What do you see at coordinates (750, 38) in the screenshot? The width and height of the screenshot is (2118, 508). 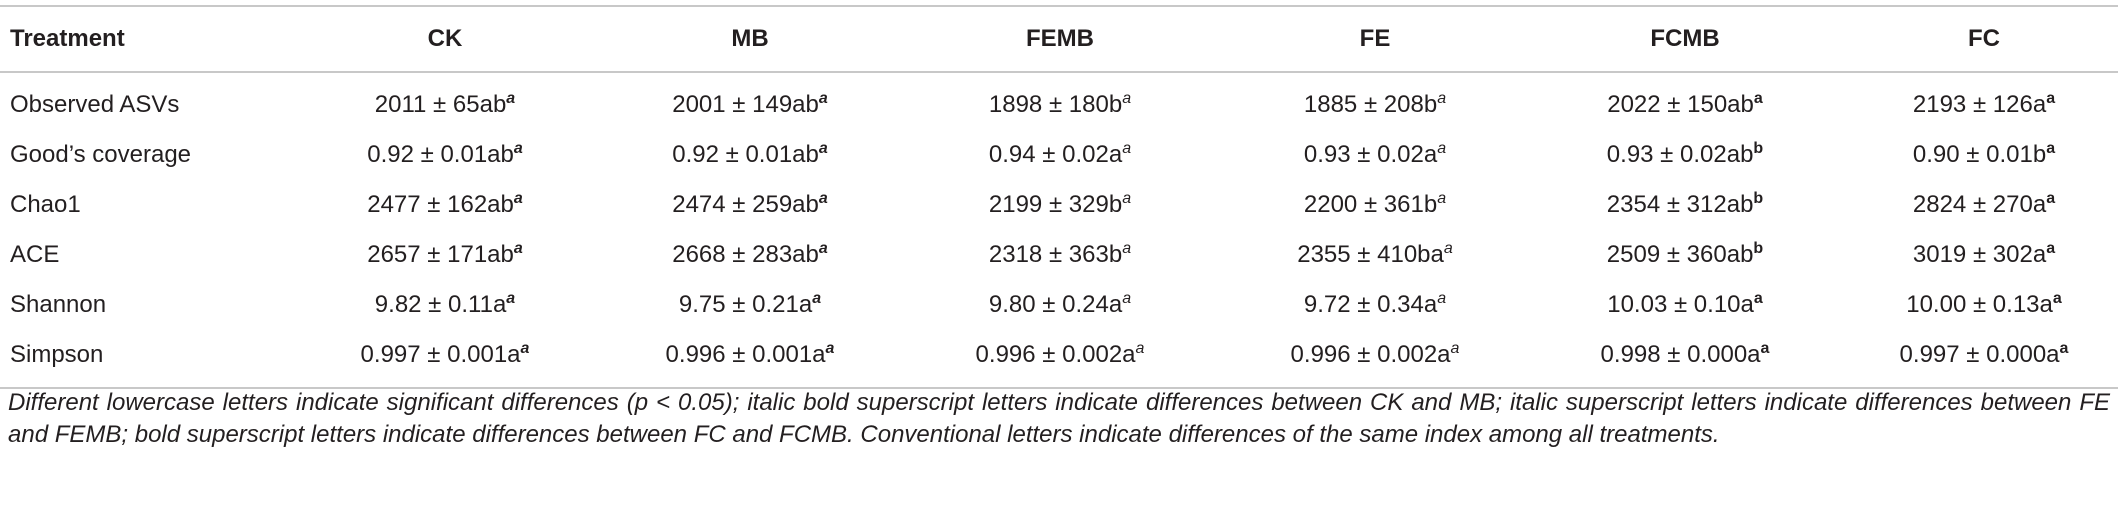 I see `header-cell: MB` at bounding box center [750, 38].